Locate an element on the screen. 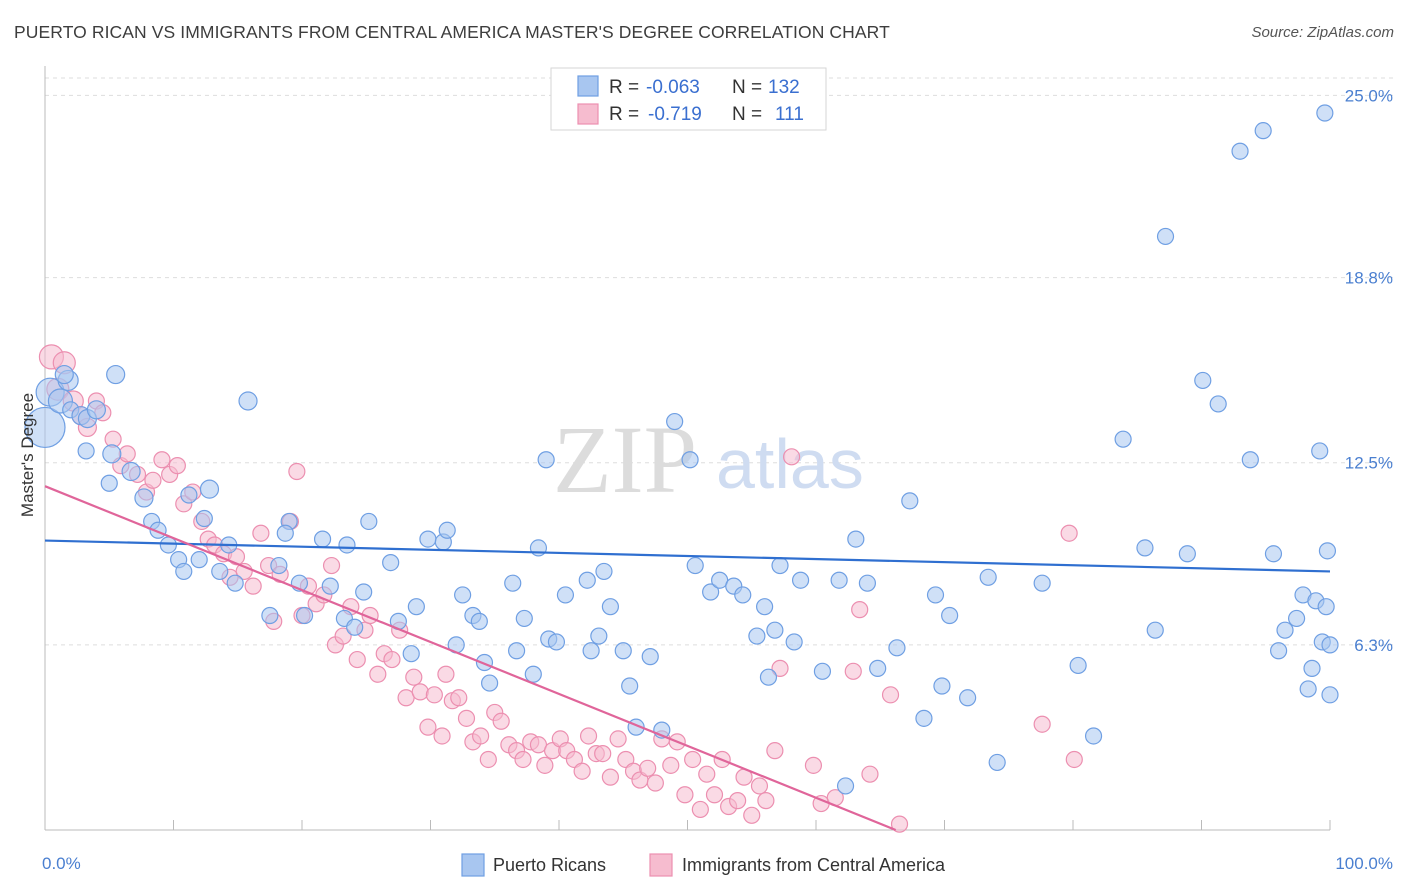 The width and height of the screenshot is (1406, 892). y-axis-label: Master's Degree is located at coordinates (27, 455).